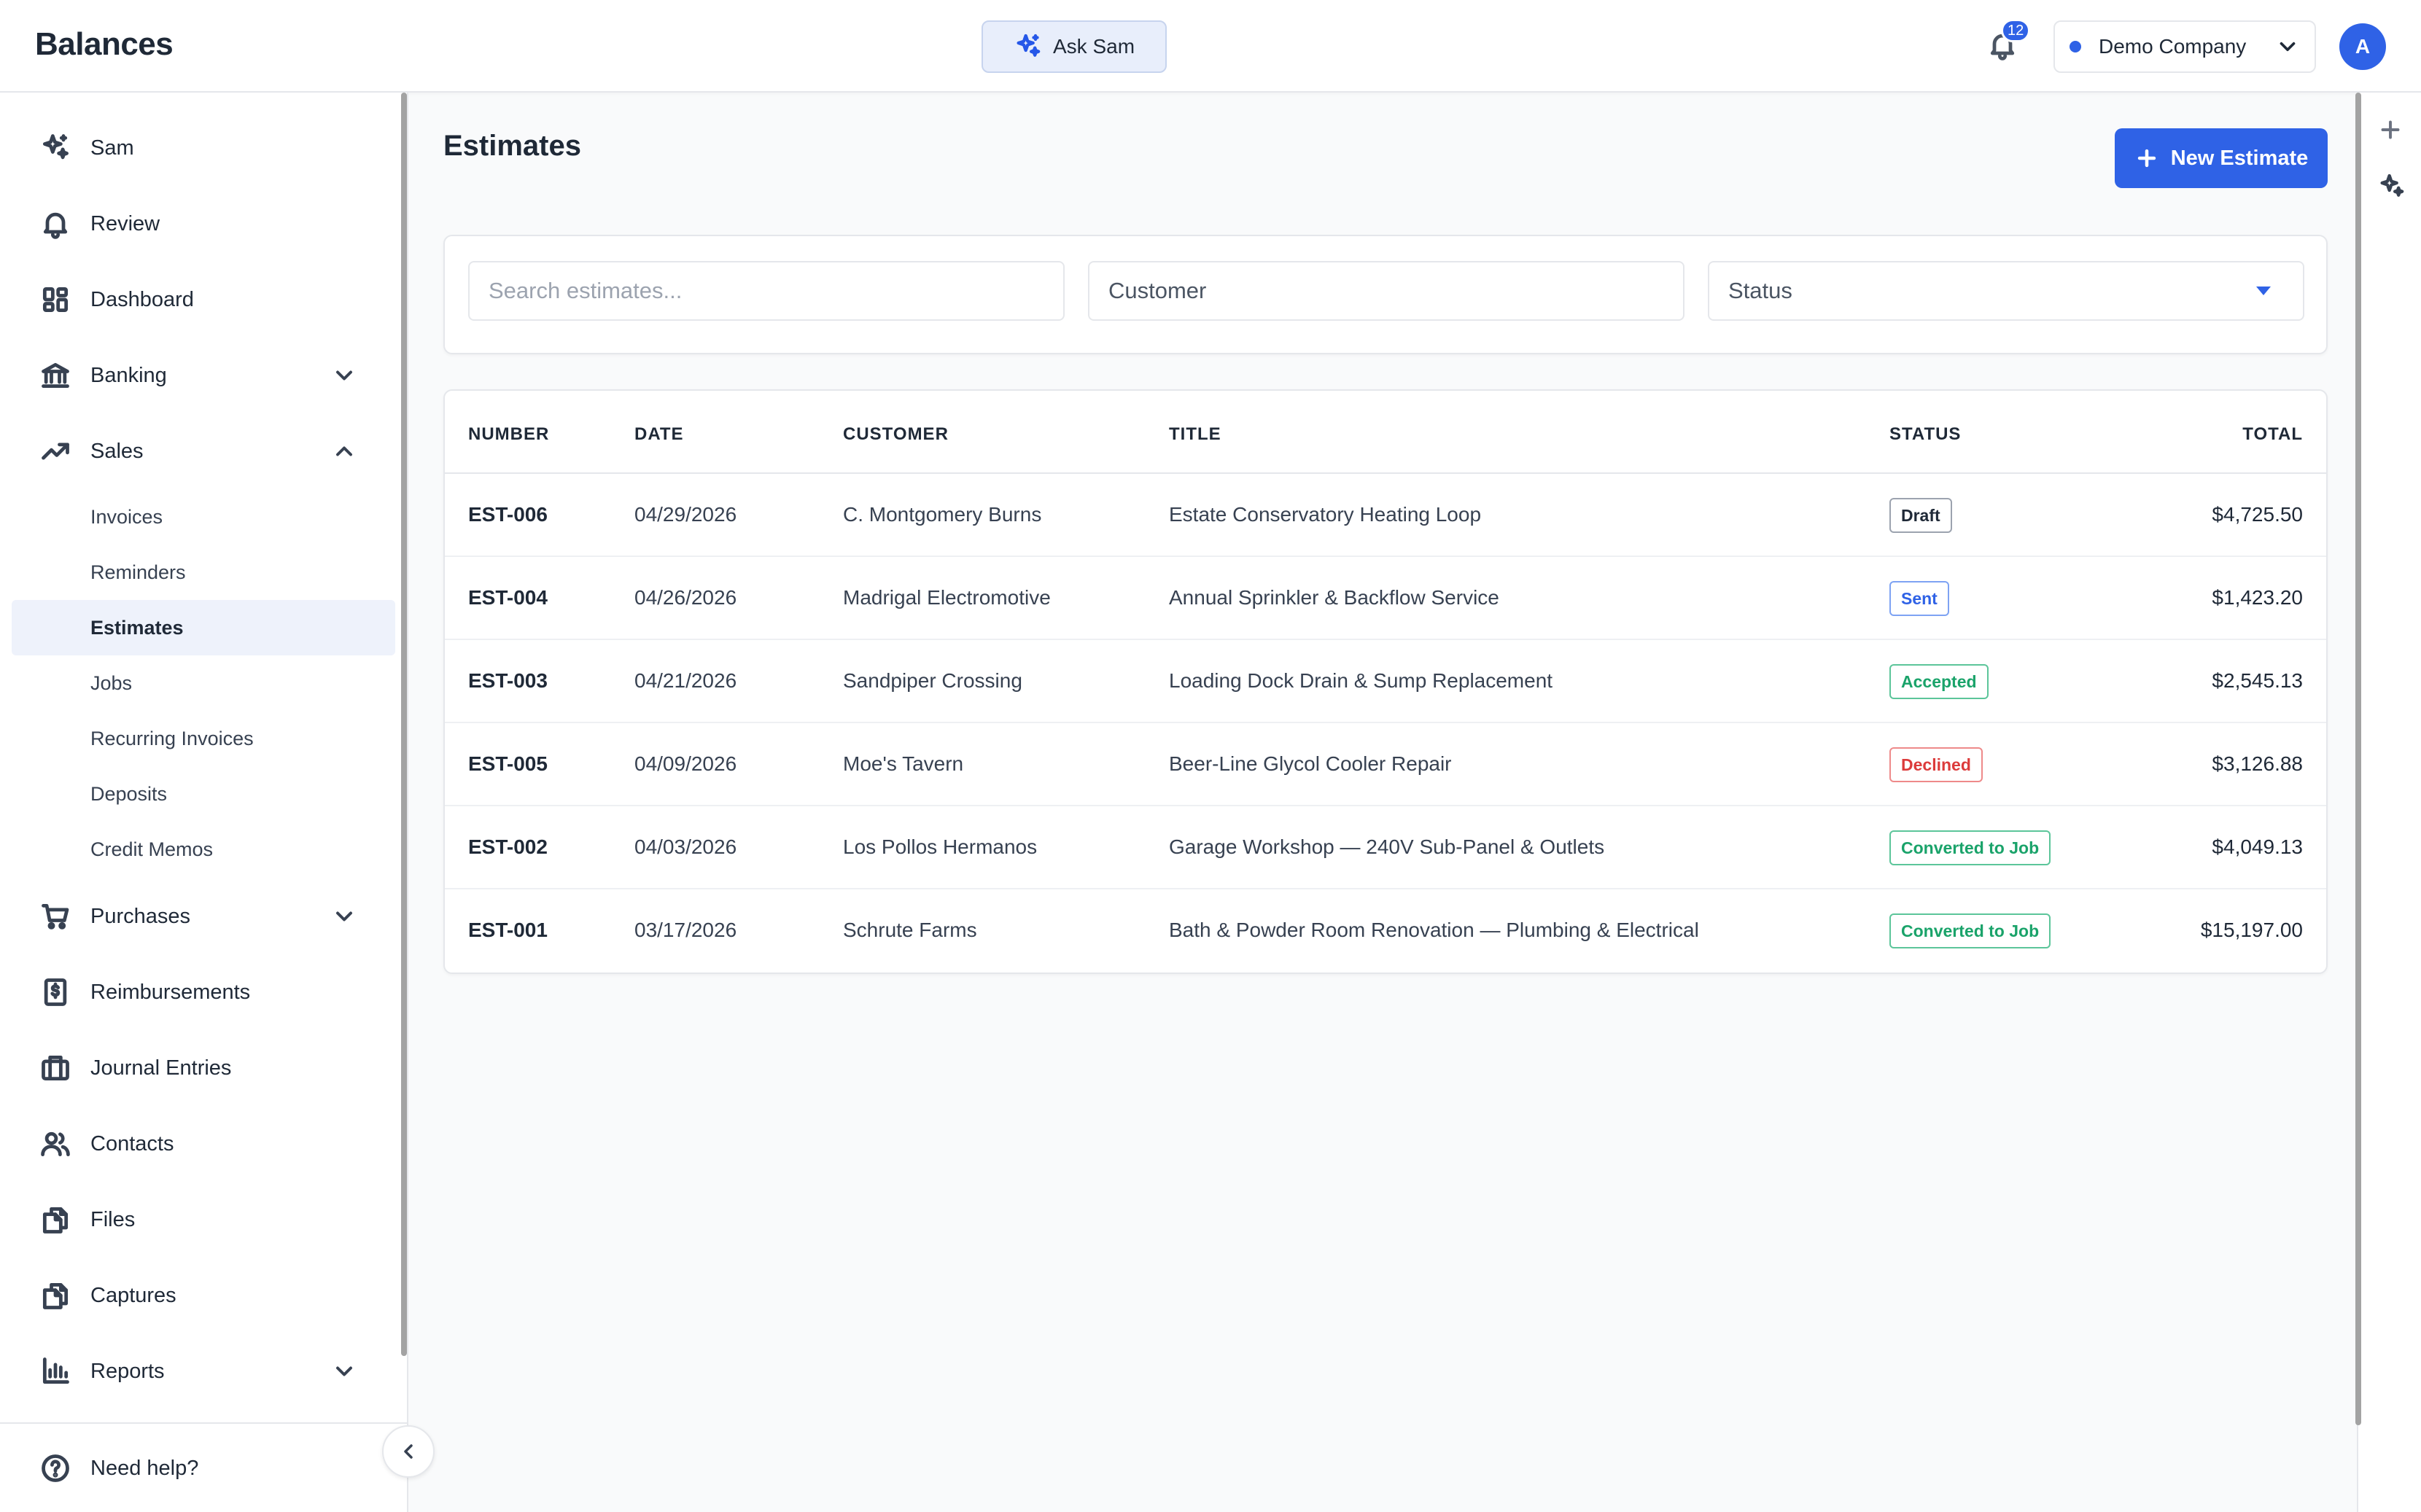 This screenshot has width=2421, height=1512. What do you see at coordinates (132, 1143) in the screenshot?
I see `sidebar-item-label: Contacts` at bounding box center [132, 1143].